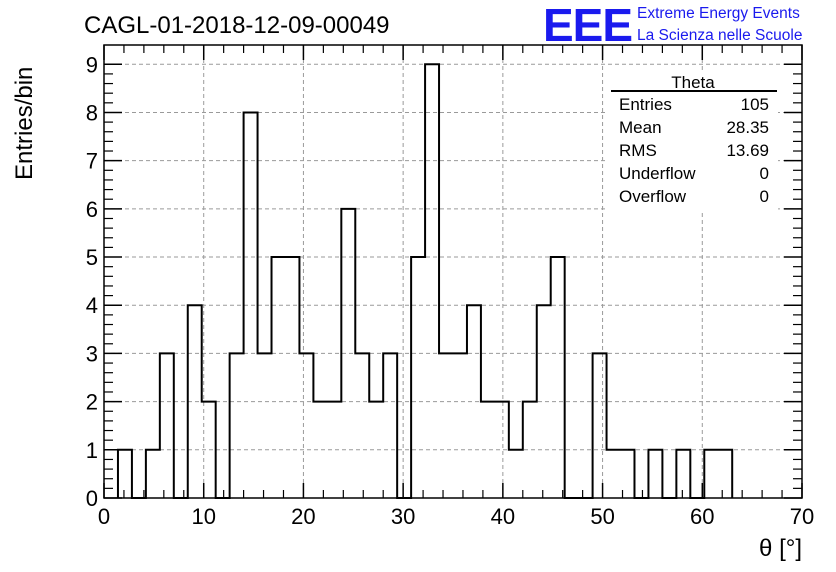 The height and width of the screenshot is (572, 836). Describe the element at coordinates (403, 516) in the screenshot. I see `x-tick-label: 30` at that location.